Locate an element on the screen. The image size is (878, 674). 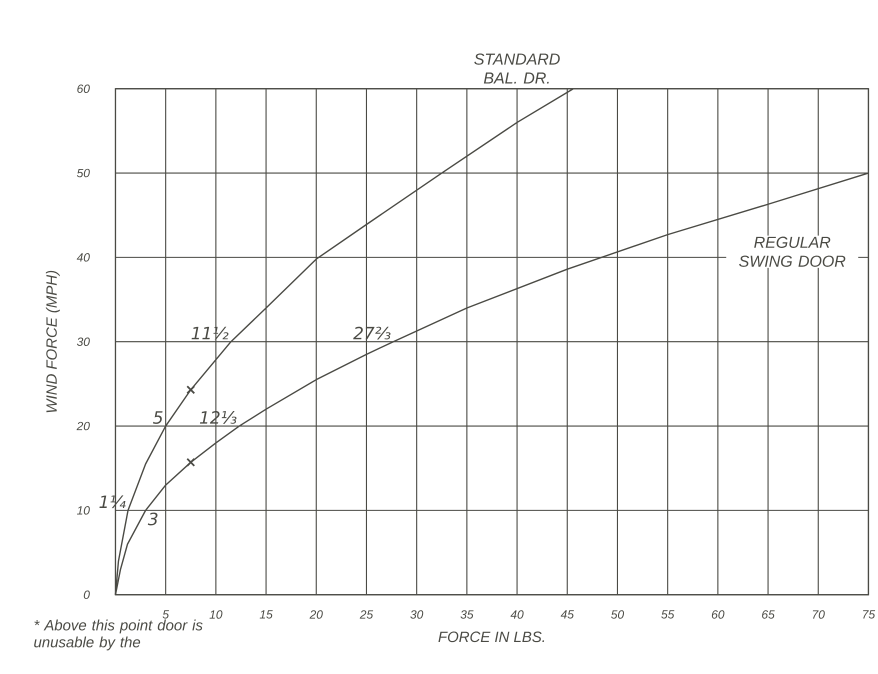
x-tick-label: 75 is located at coordinates (869, 614).